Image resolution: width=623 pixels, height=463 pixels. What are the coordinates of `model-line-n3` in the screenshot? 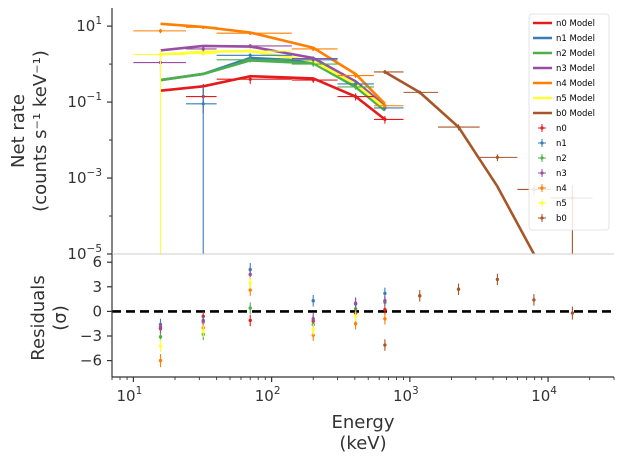 It's located at (273, 75).